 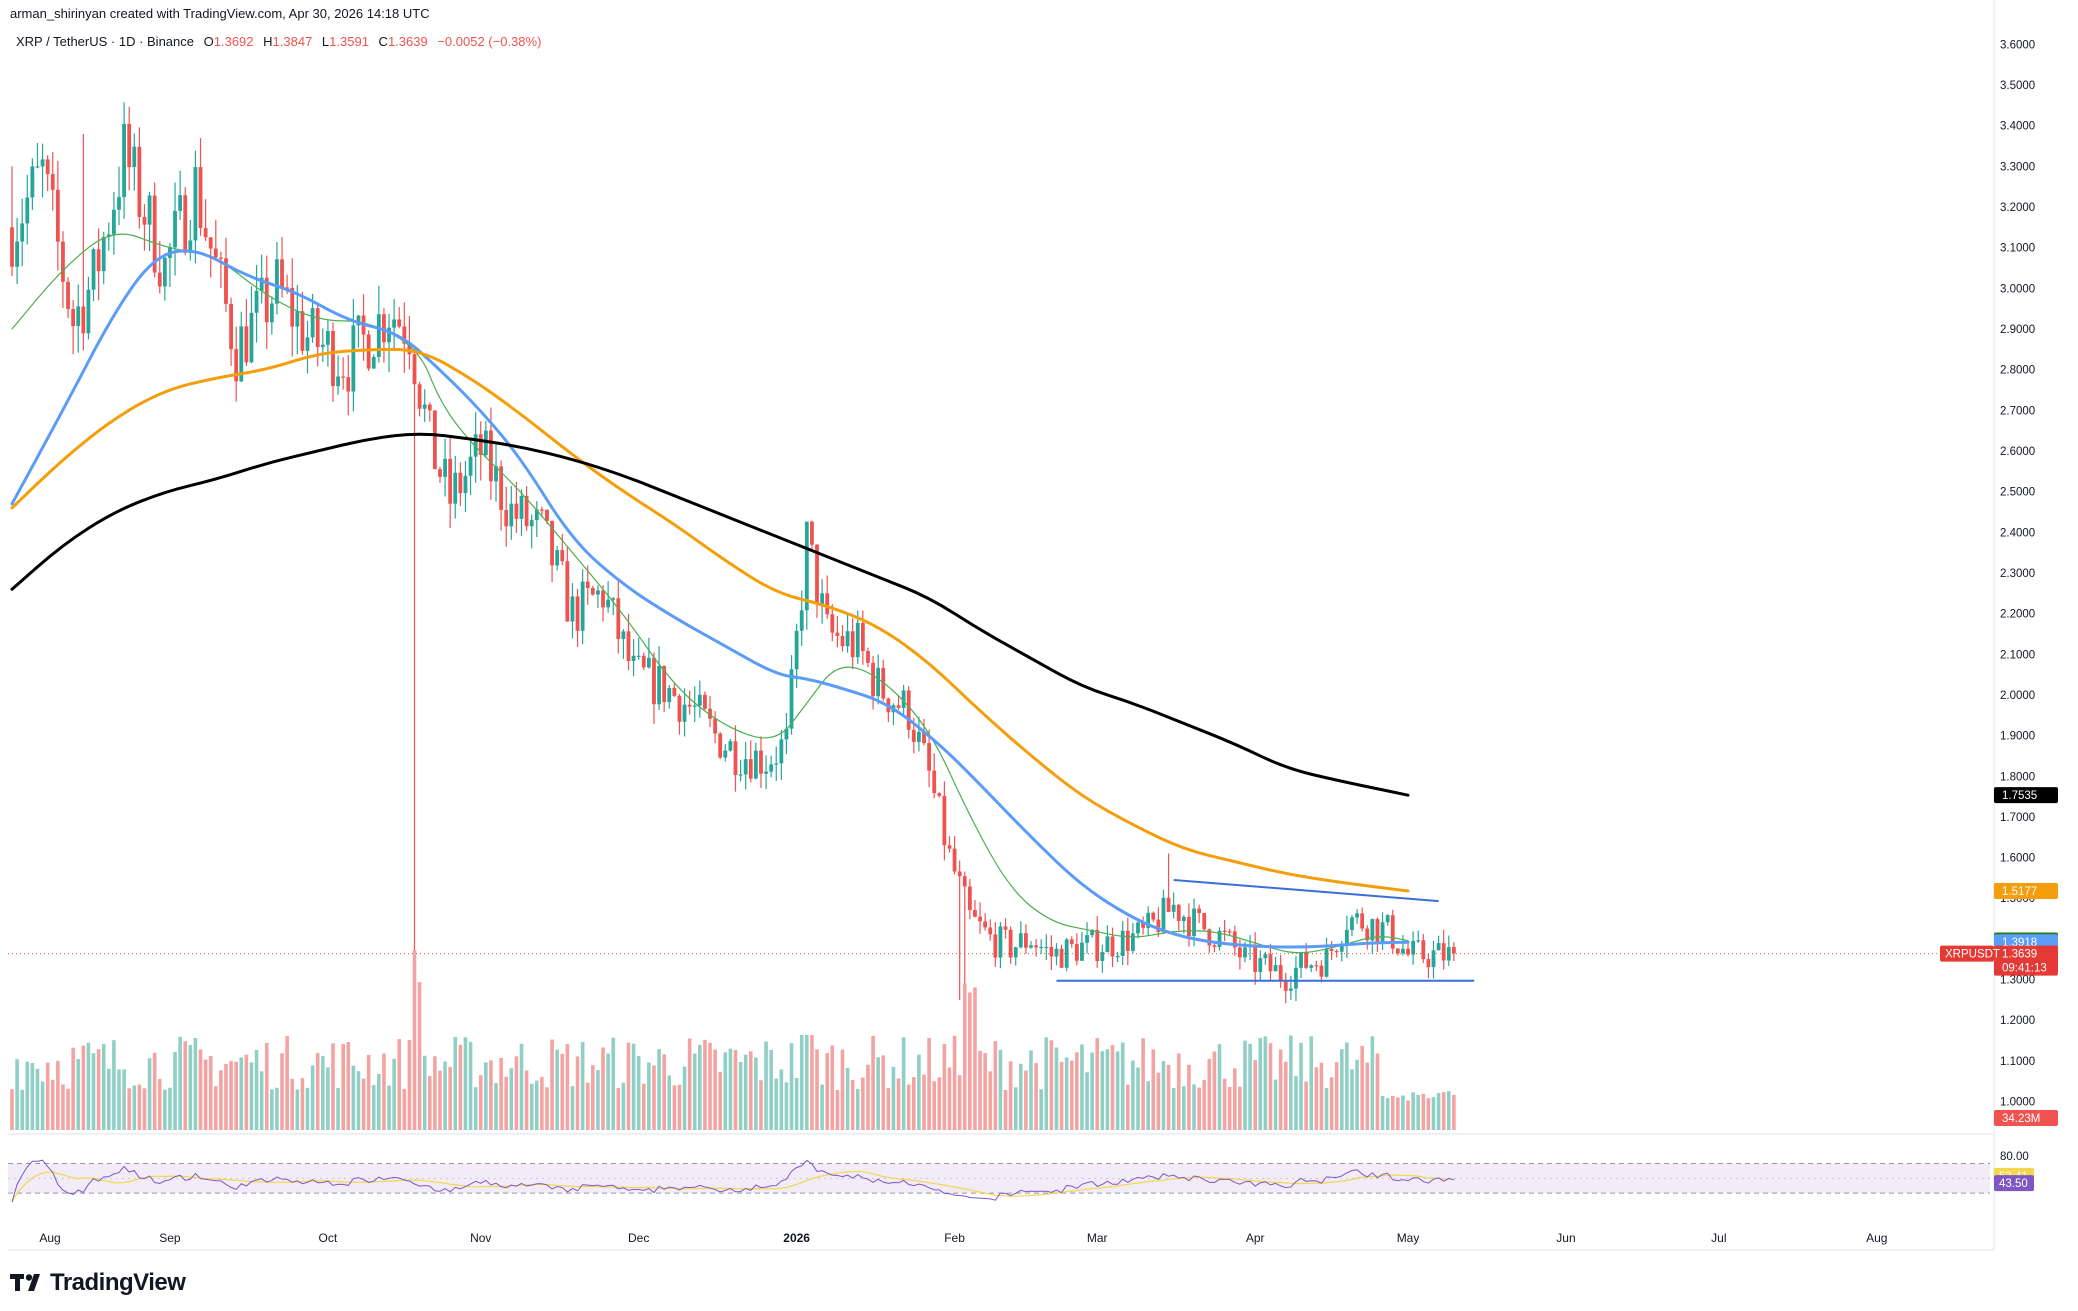 I want to click on price-tick-label: 3.4000, so click(x=2017, y=127).